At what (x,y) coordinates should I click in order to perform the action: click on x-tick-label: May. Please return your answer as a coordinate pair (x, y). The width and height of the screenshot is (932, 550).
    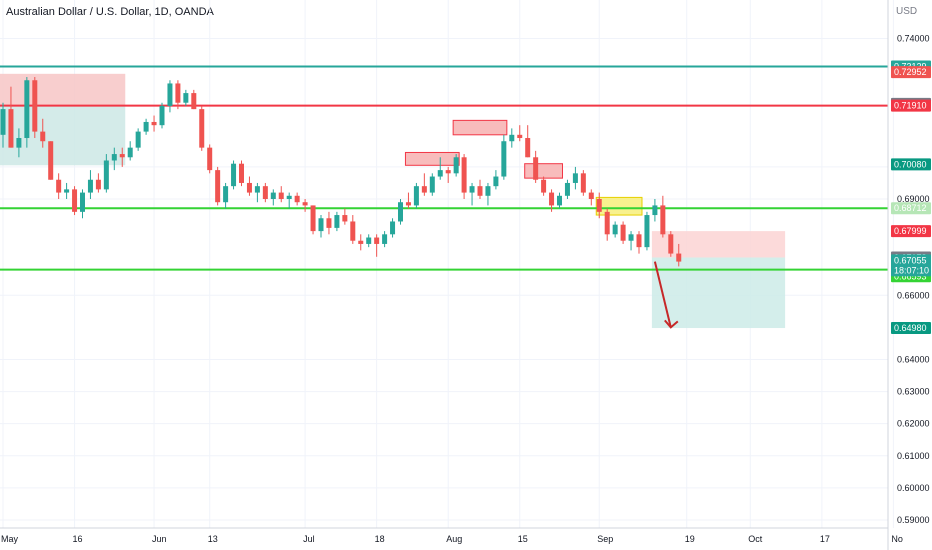
    Looking at the image, I should click on (10, 539).